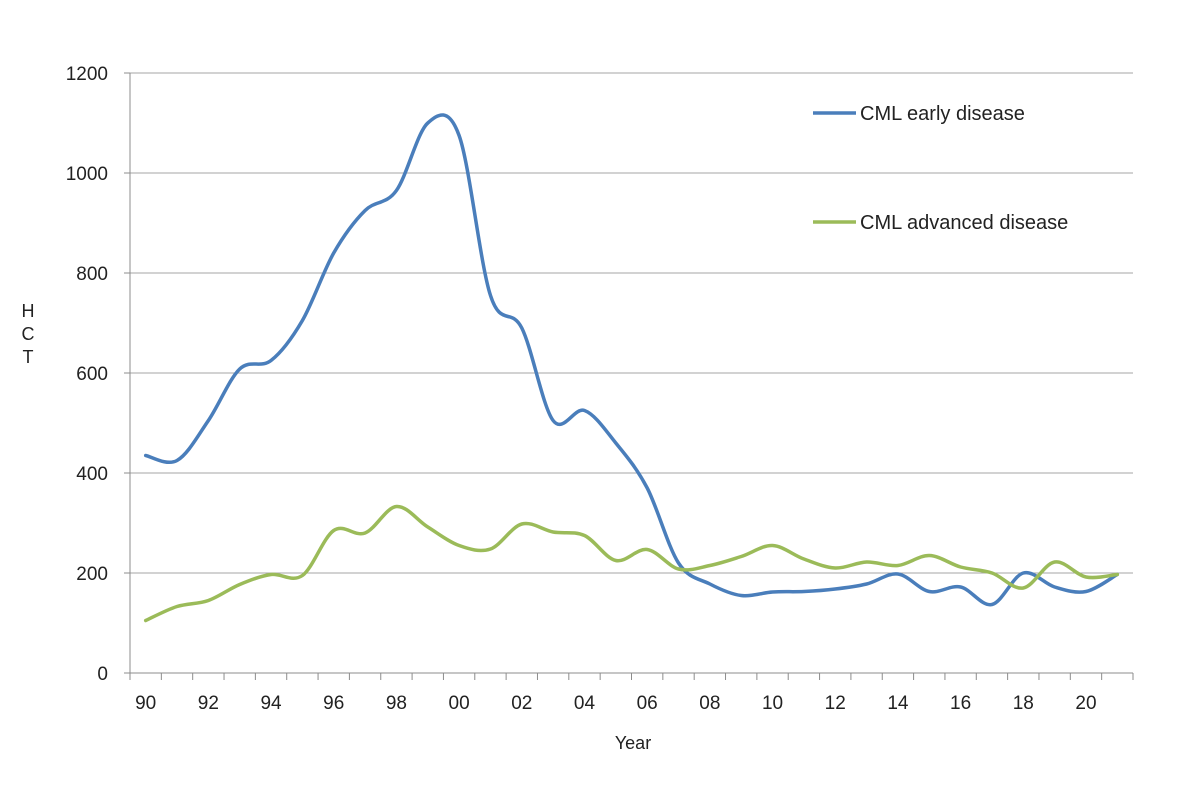 This screenshot has height=792, width=1200. I want to click on y-axis-title: HCT, so click(28, 334).